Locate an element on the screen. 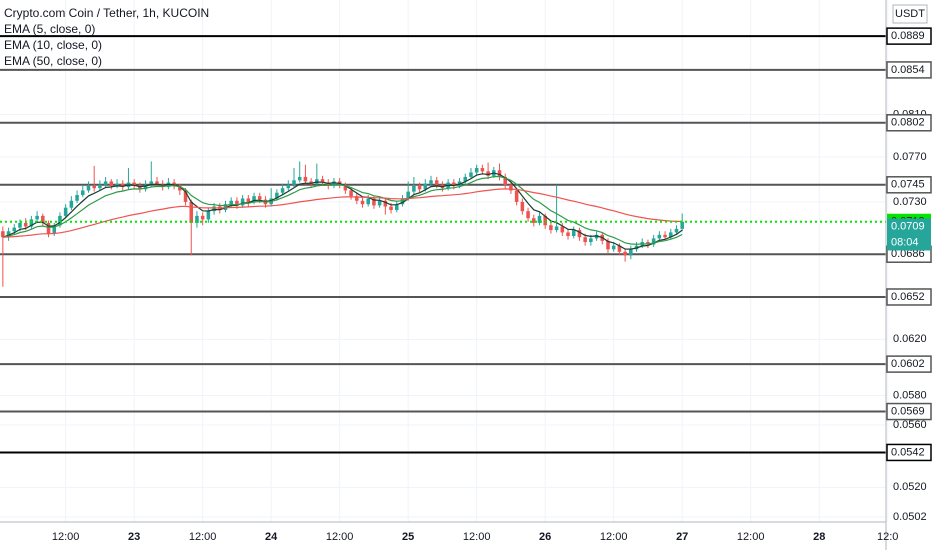 Image resolution: width=932 pixels, height=550 pixels. currency-box is located at coordinates (910, 14).